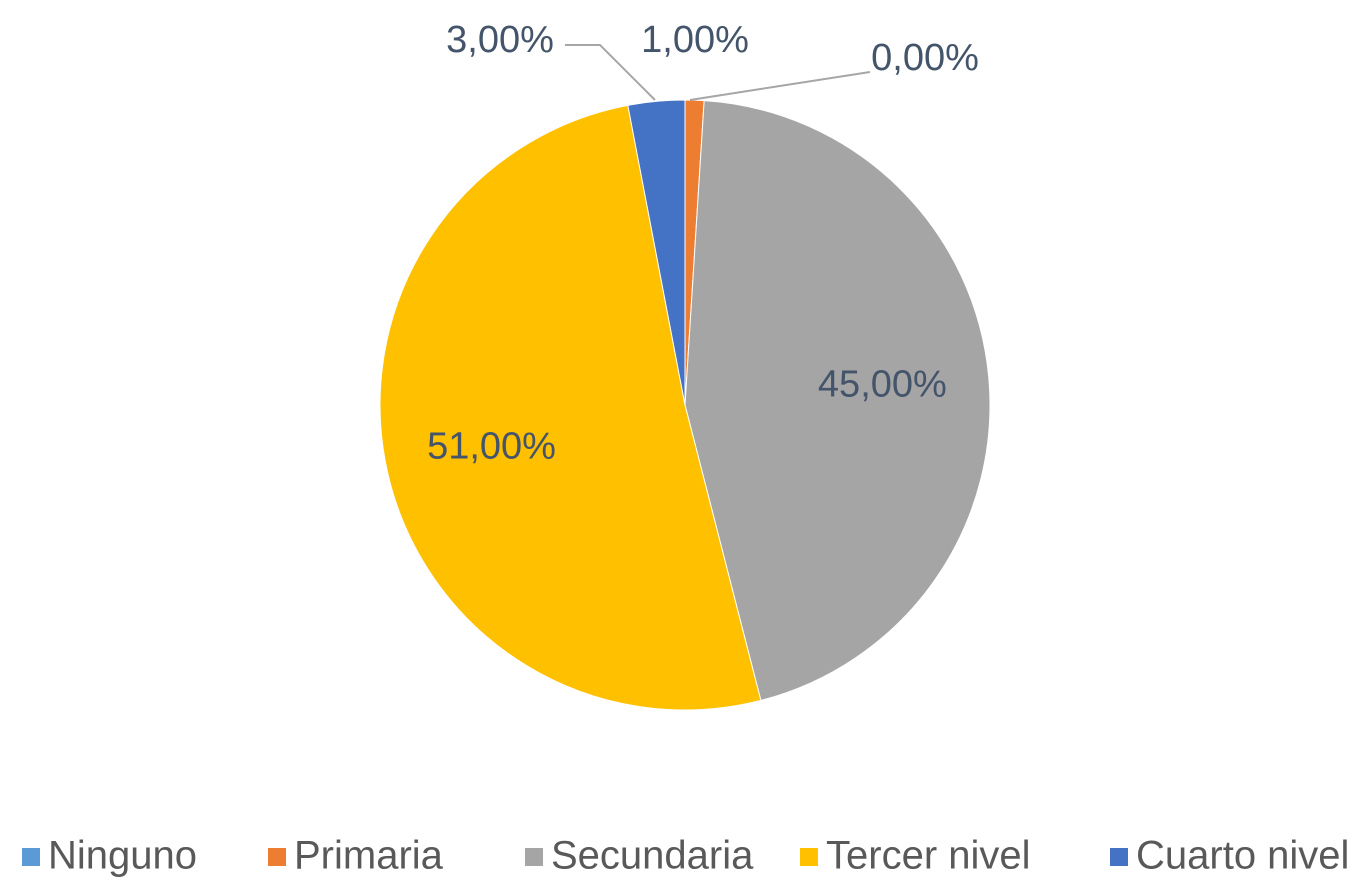 The image size is (1372, 882). I want to click on data-label: 51,00%, so click(491, 446).